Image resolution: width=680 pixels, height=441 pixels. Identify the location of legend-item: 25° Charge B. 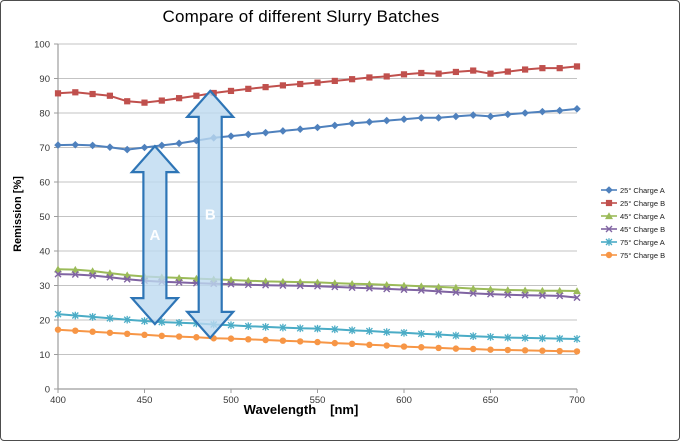
(632, 203).